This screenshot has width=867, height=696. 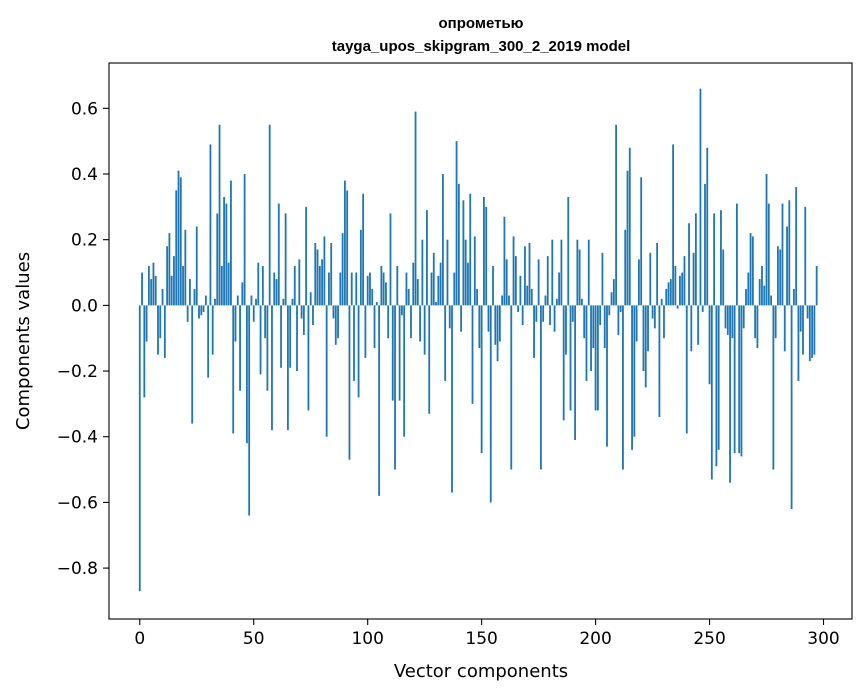 I want to click on y-axis-label: Components values, so click(x=23, y=341).